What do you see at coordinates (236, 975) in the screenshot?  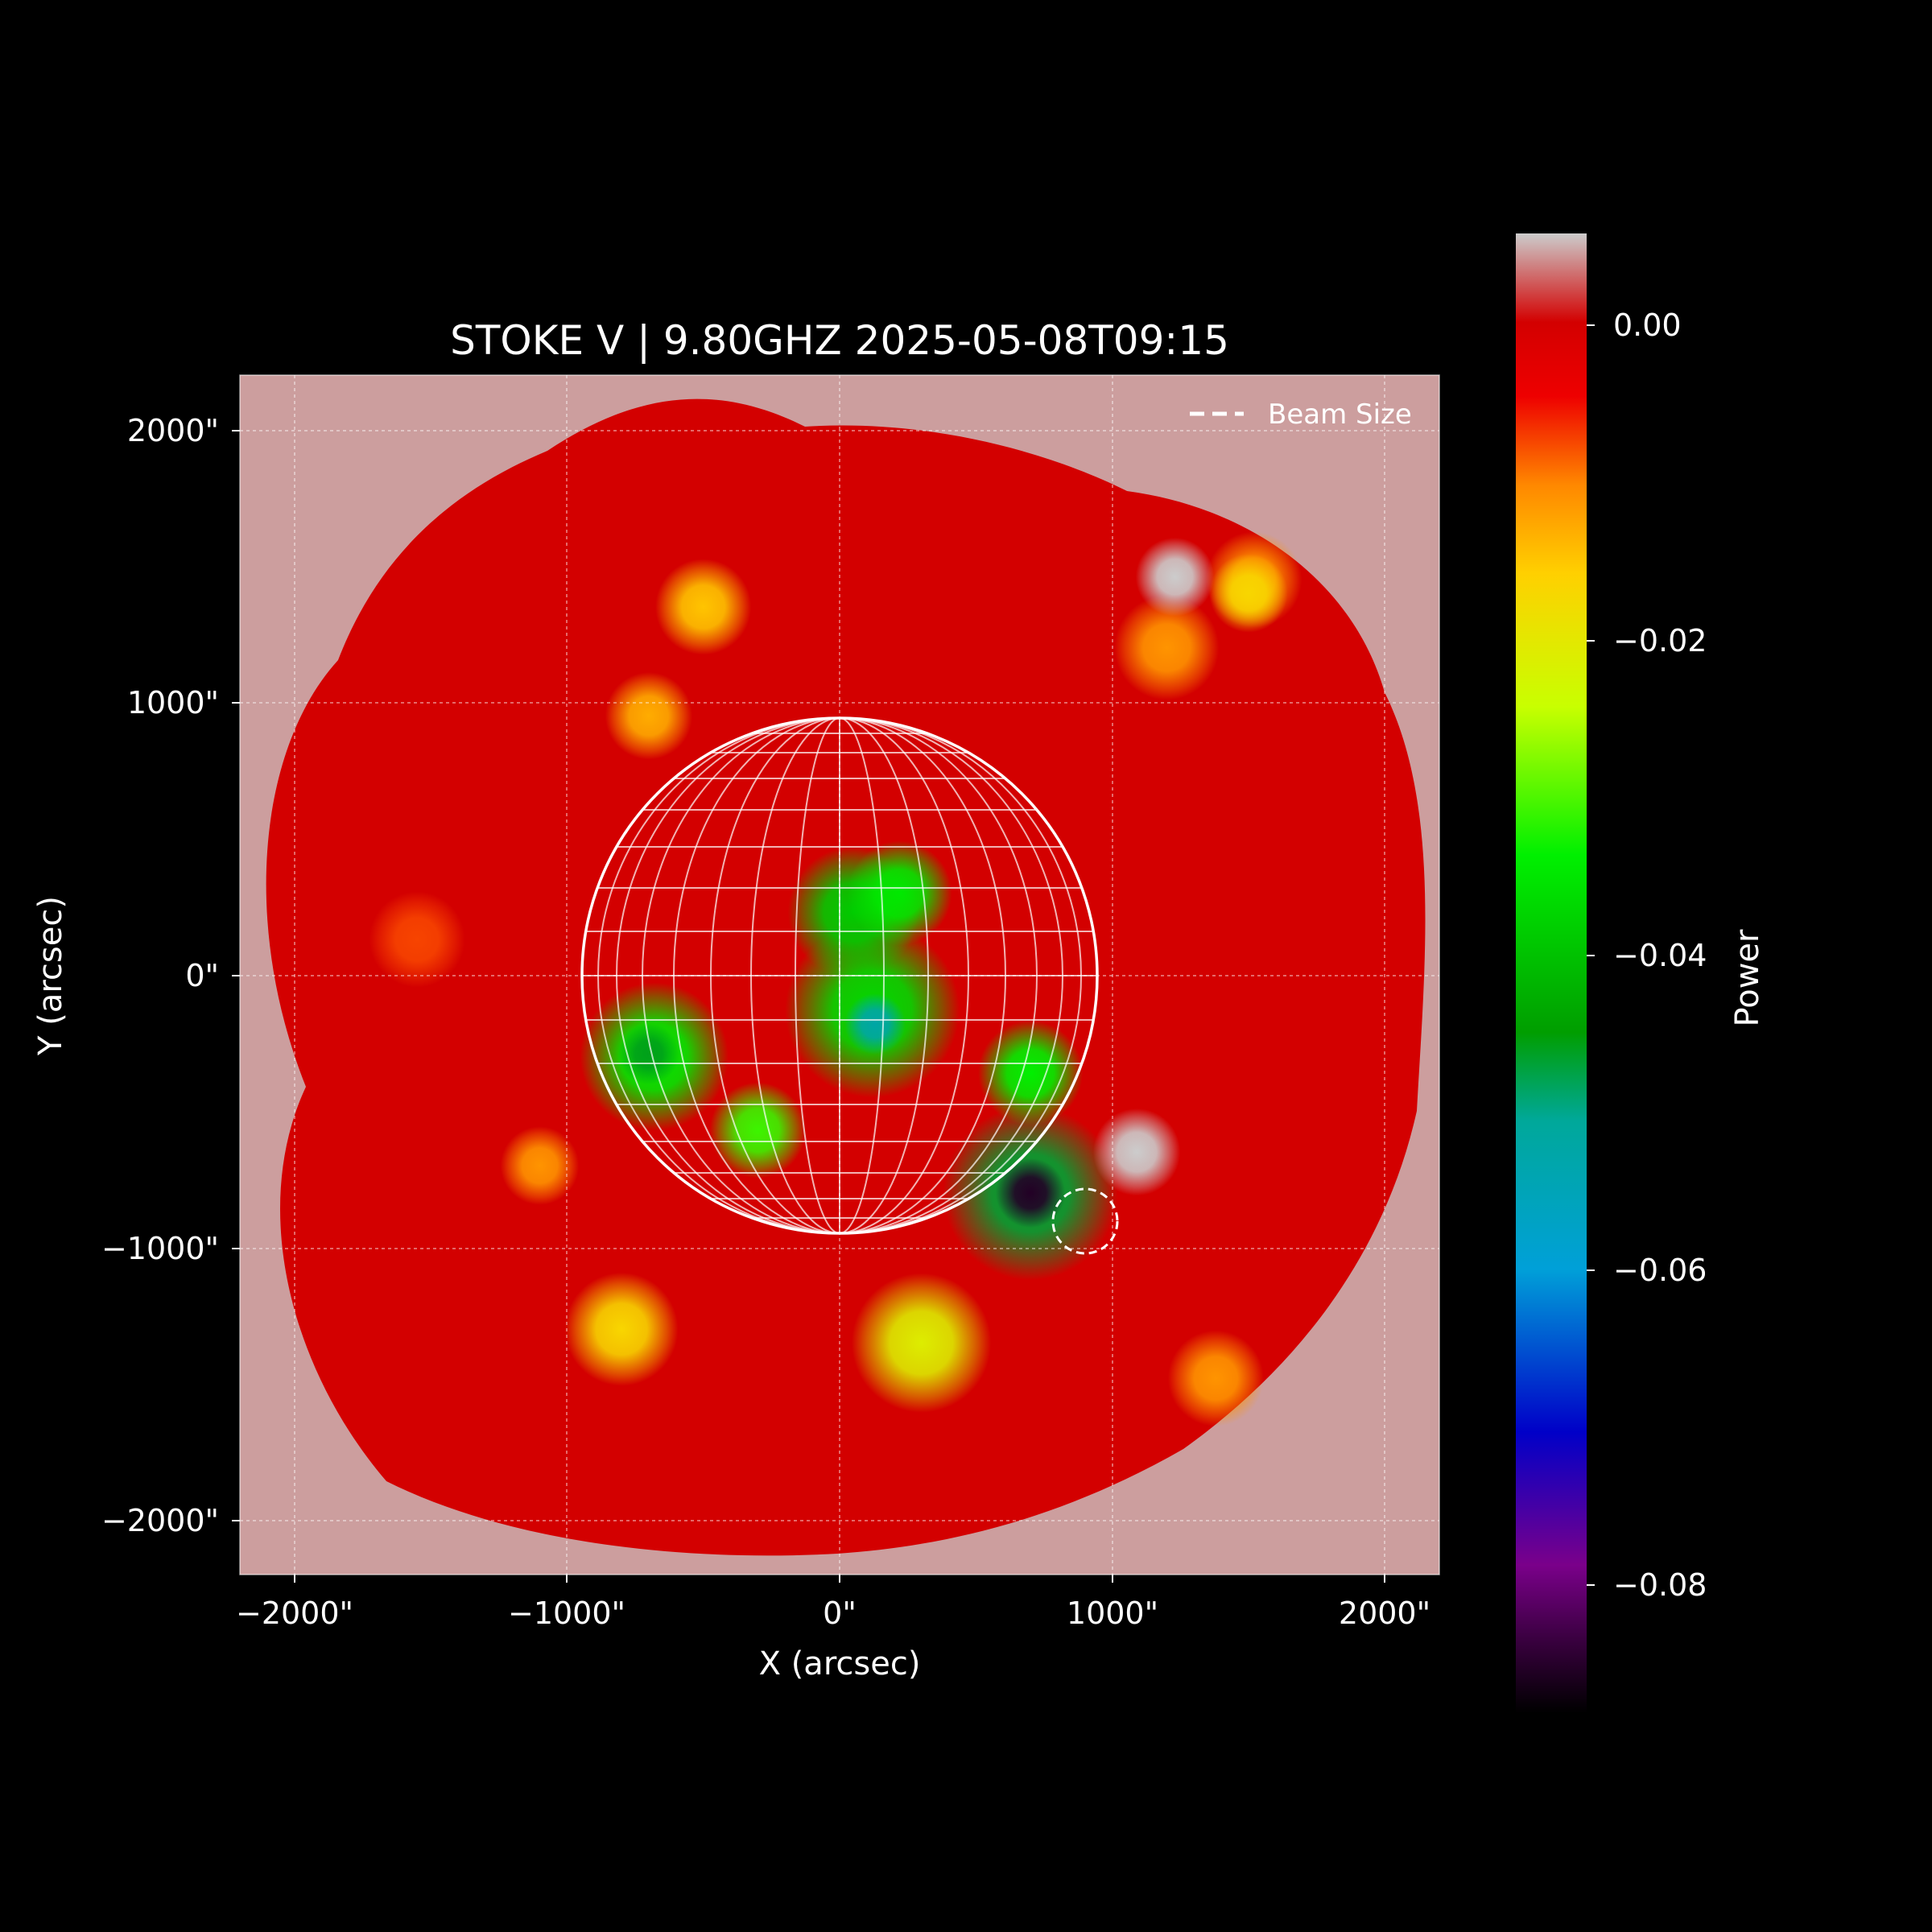 I see `y-axis` at bounding box center [236, 975].